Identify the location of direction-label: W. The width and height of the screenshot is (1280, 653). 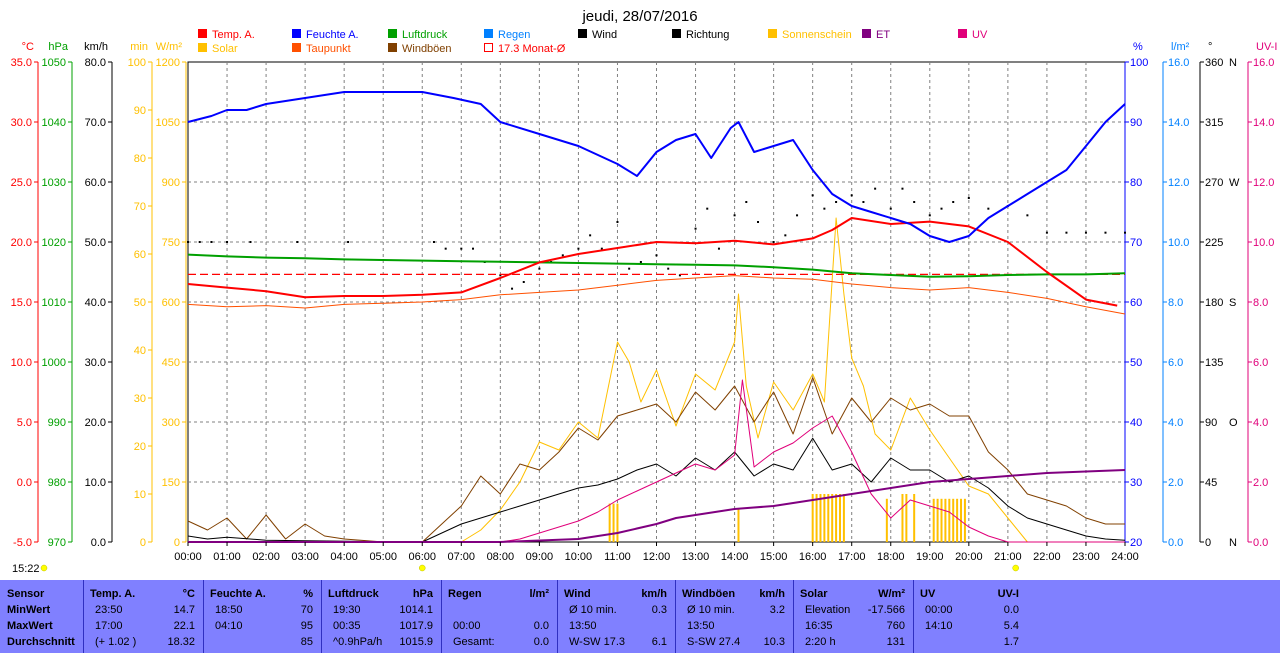
(1234, 183).